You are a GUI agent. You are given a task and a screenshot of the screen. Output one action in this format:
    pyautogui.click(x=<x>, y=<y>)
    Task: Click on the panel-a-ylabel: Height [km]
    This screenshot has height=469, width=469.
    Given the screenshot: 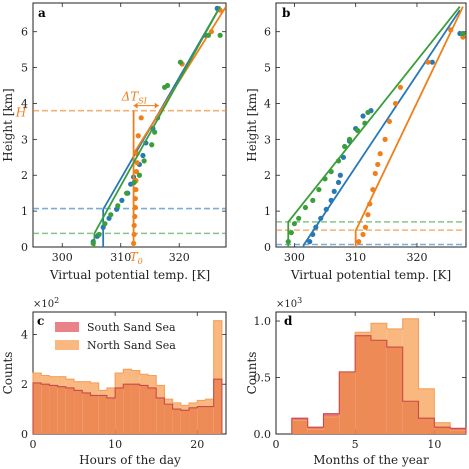 What is the action you would take?
    pyautogui.click(x=8, y=124)
    